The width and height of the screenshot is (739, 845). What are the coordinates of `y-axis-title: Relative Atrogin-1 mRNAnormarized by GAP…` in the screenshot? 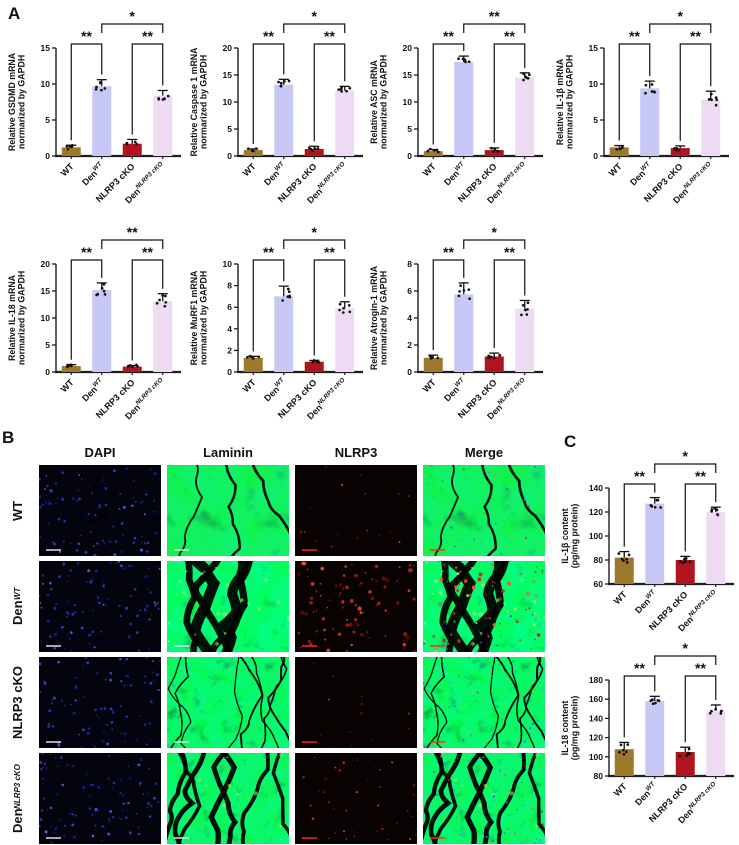 It's located at (379, 317).